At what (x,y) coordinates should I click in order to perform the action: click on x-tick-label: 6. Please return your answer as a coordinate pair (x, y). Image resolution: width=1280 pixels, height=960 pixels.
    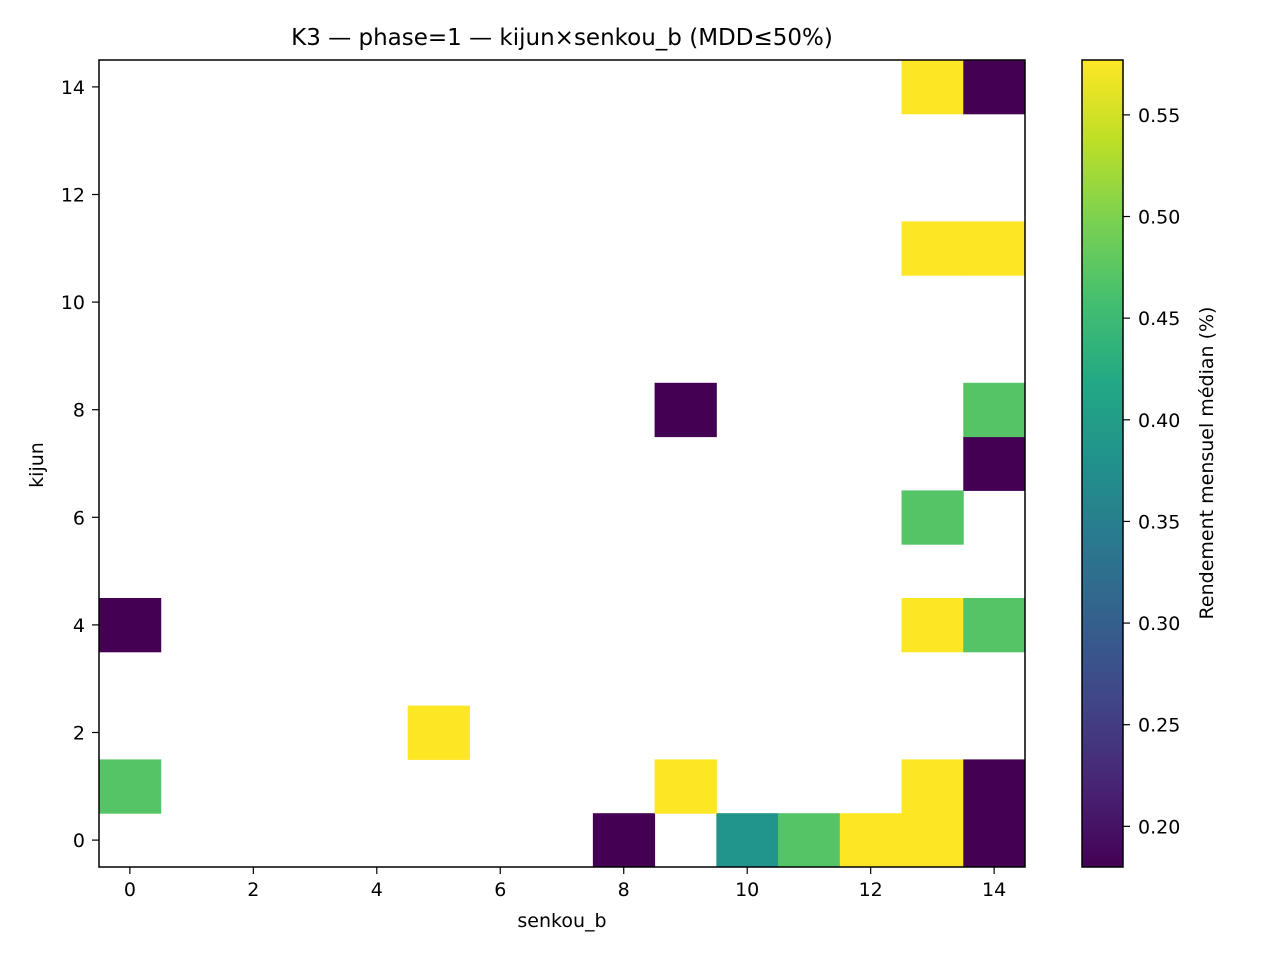
    Looking at the image, I should click on (500, 890).